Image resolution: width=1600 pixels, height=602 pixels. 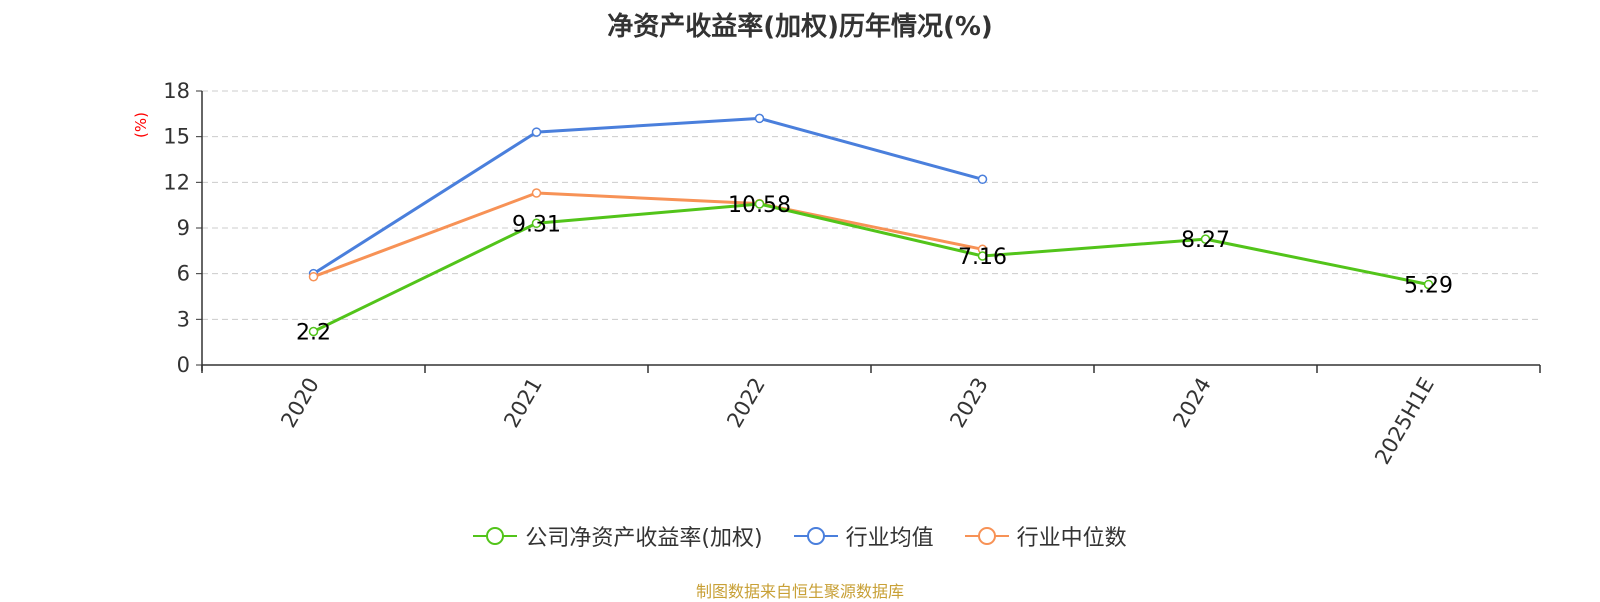 What do you see at coordinates (183, 319) in the screenshot?
I see `y-tick-label: 3` at bounding box center [183, 319].